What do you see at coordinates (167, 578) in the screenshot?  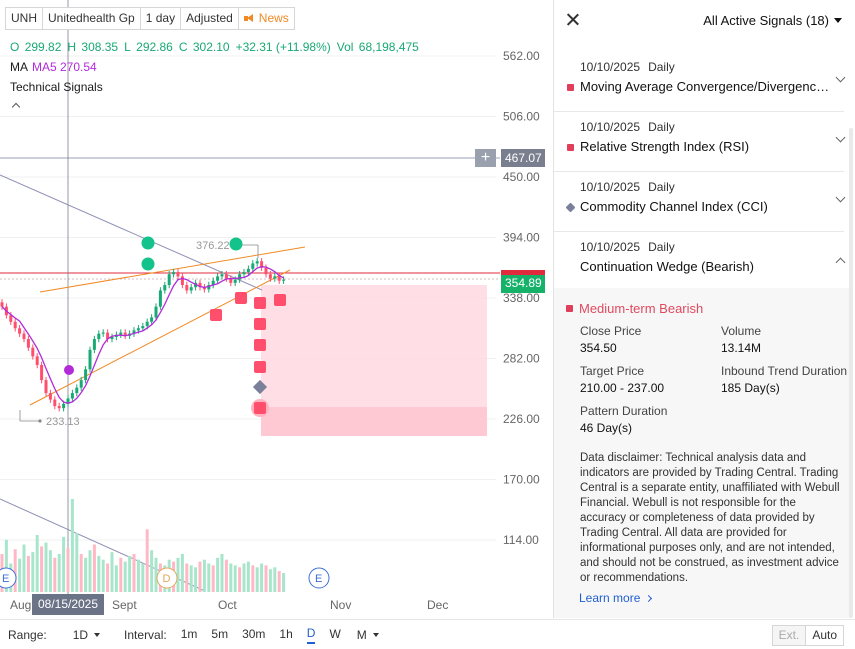 I see `dividend-marker: D` at bounding box center [167, 578].